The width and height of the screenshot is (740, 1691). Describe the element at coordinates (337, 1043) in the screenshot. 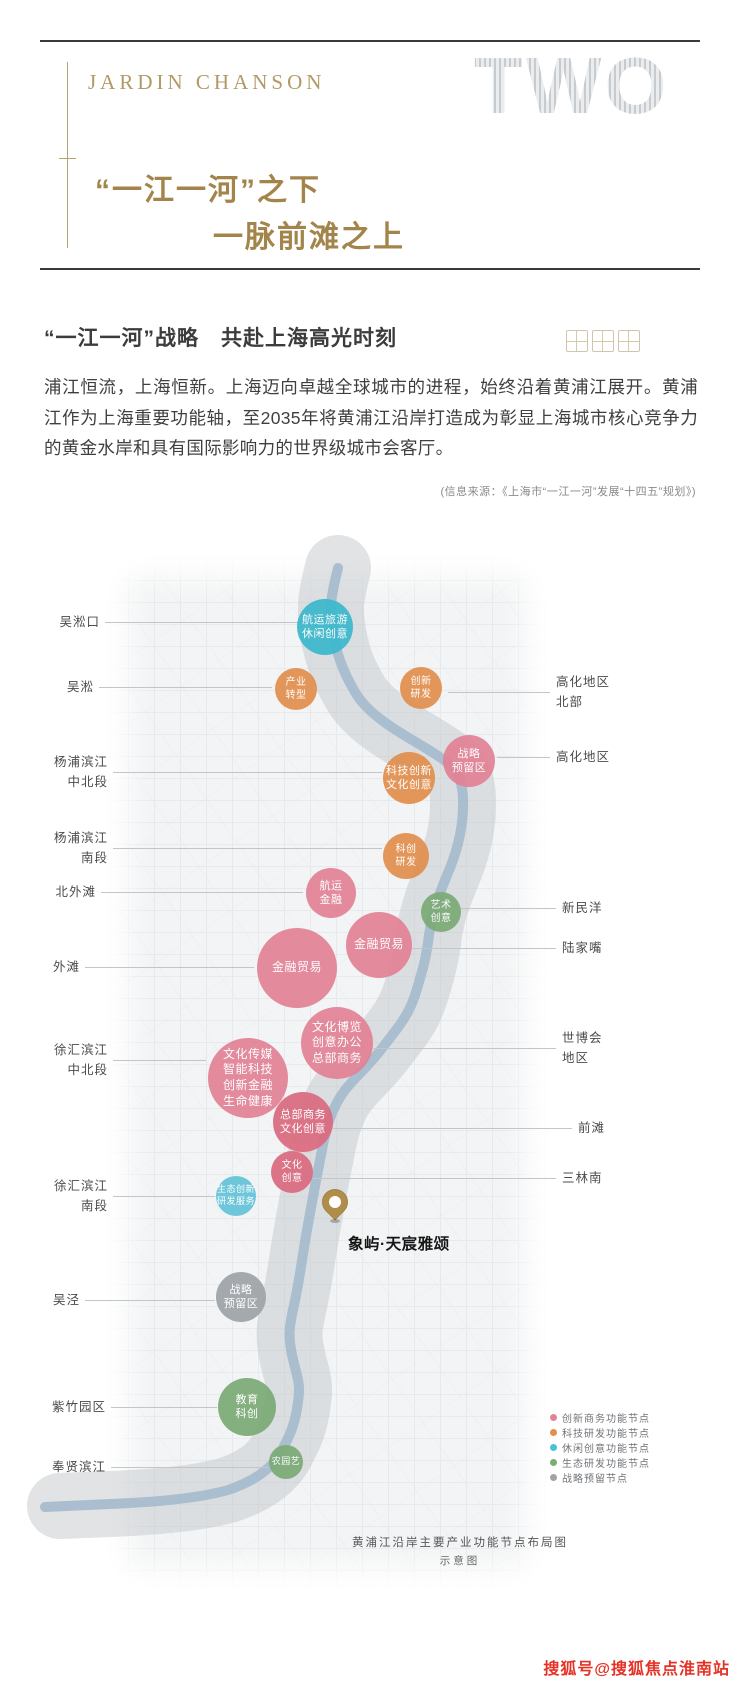

I see `map-function-node: 文化博览 创意办公 总部商务` at that location.